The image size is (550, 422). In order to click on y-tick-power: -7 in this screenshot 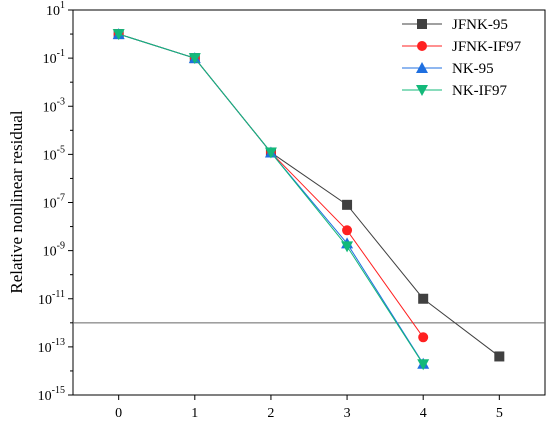, I will do `click(61, 198)`.